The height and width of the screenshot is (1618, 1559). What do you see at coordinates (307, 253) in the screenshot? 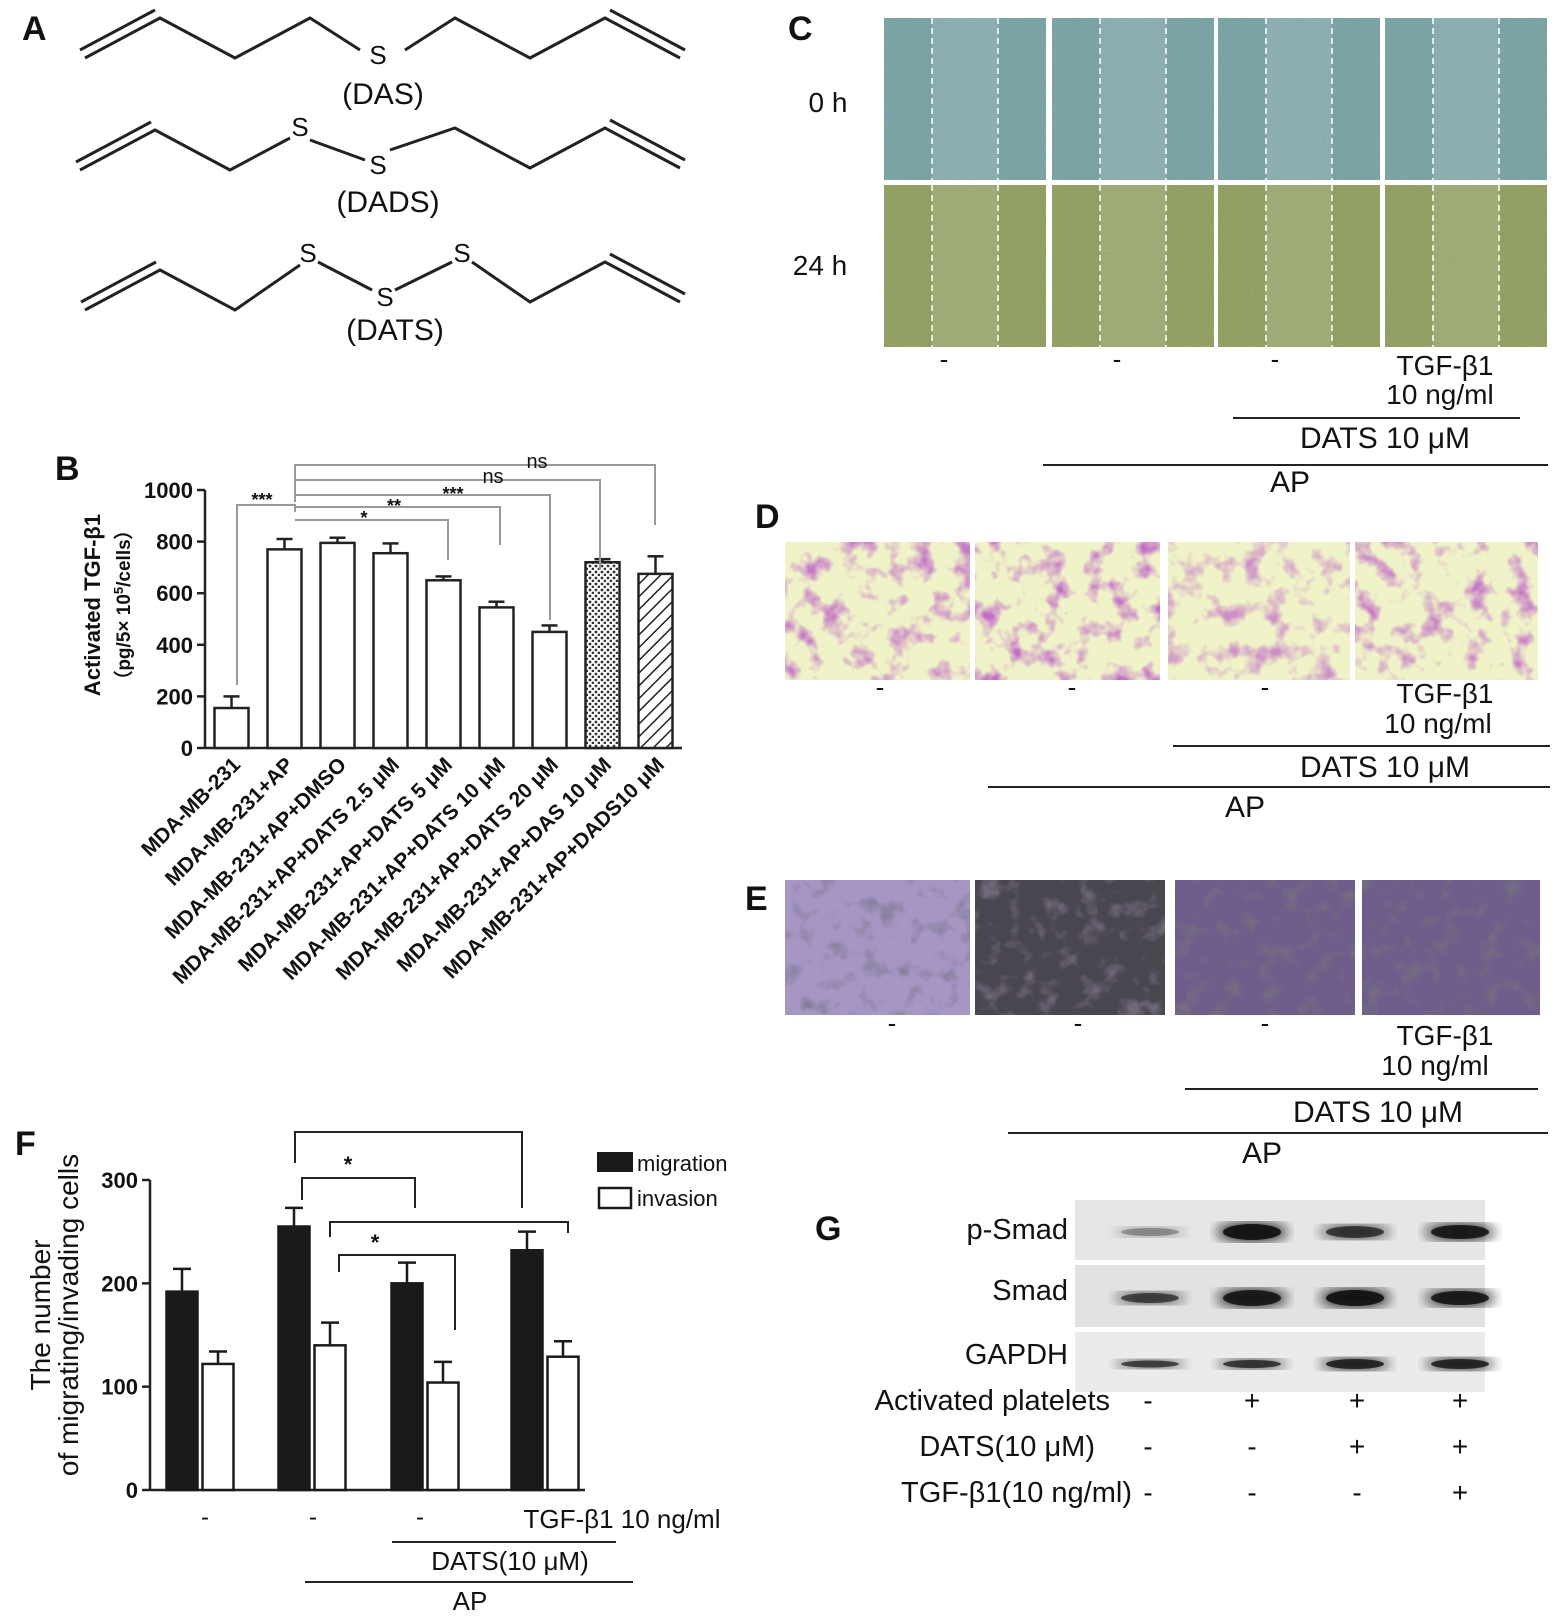
I see `dats-sulfur-1: S` at bounding box center [307, 253].